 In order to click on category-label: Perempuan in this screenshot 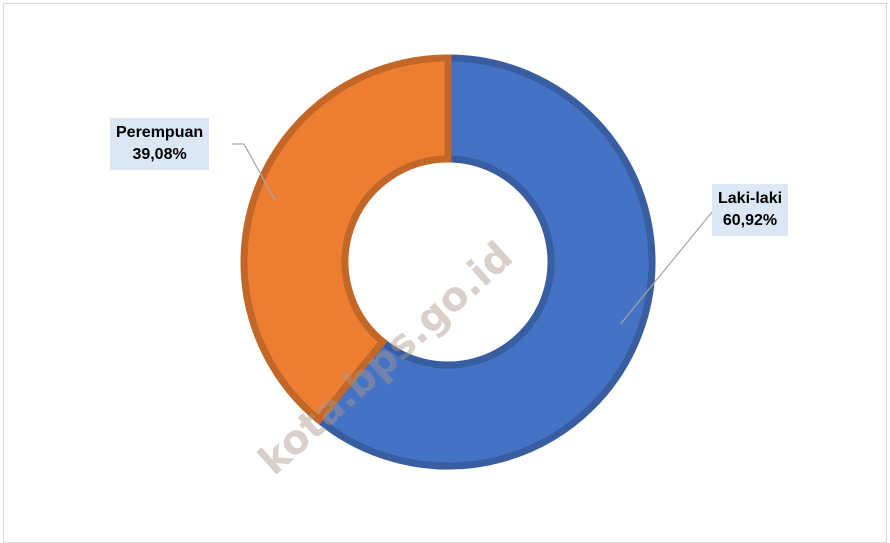, I will do `click(160, 132)`.